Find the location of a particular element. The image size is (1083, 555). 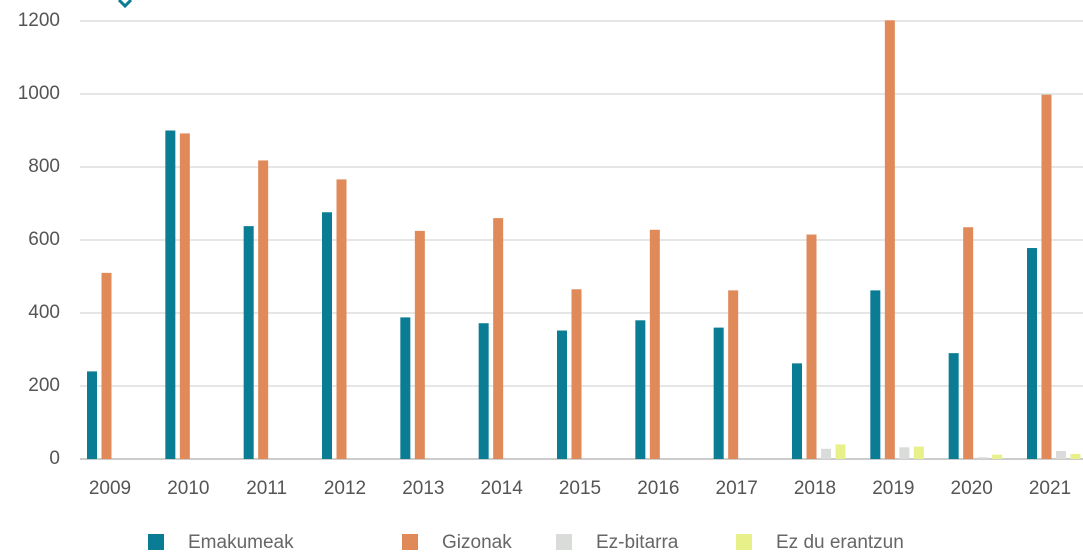

x-tick-label: 2015 is located at coordinates (580, 488).